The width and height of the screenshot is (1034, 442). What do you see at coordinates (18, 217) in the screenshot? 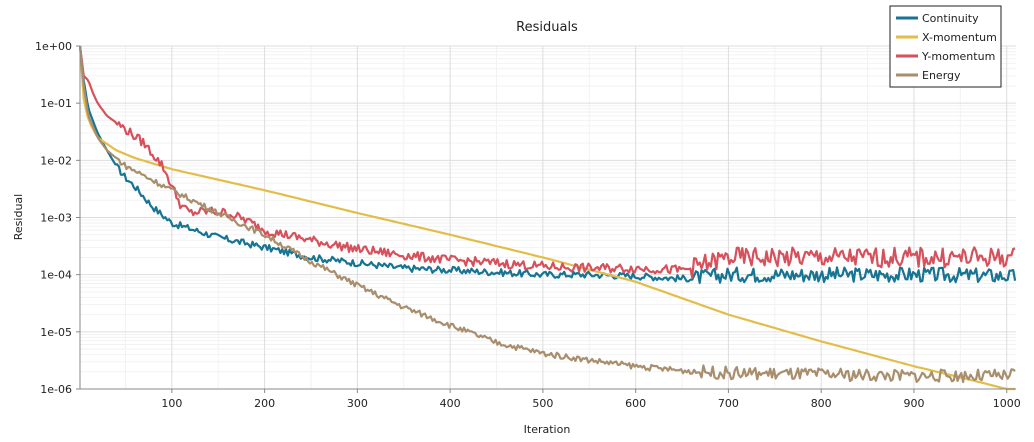
I see `y-axis-label: Residual` at bounding box center [18, 217].